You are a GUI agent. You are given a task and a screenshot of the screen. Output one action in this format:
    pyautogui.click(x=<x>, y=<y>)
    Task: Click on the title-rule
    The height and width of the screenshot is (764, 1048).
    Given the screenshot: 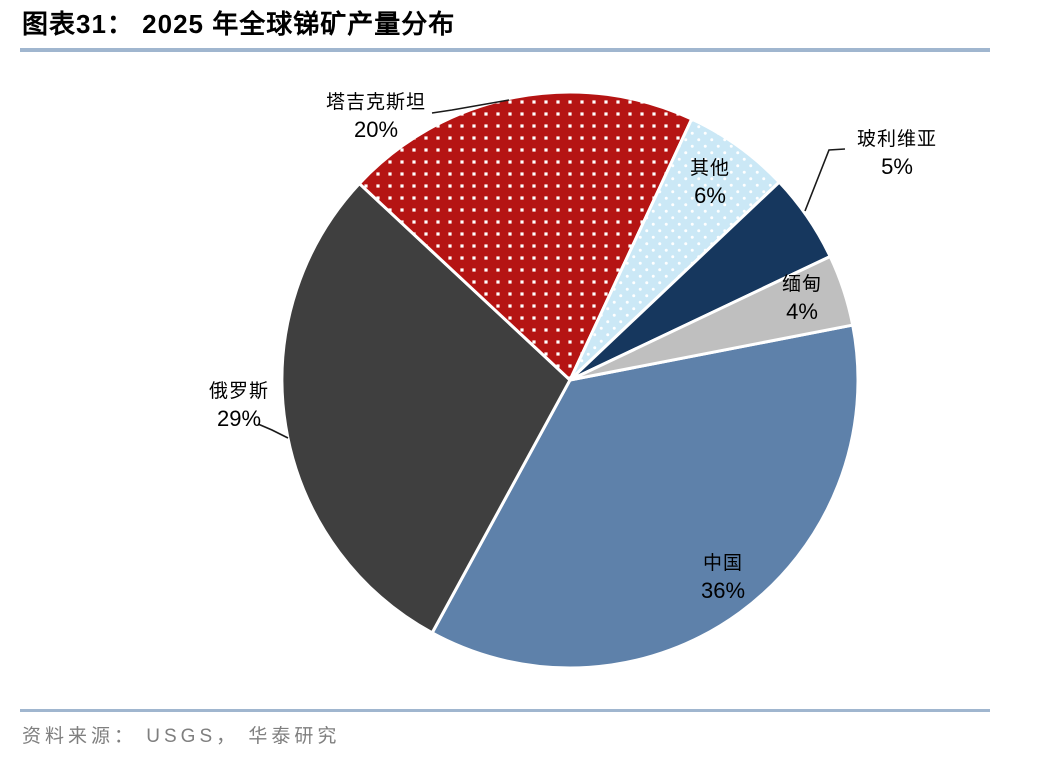 What is the action you would take?
    pyautogui.click(x=505, y=50)
    